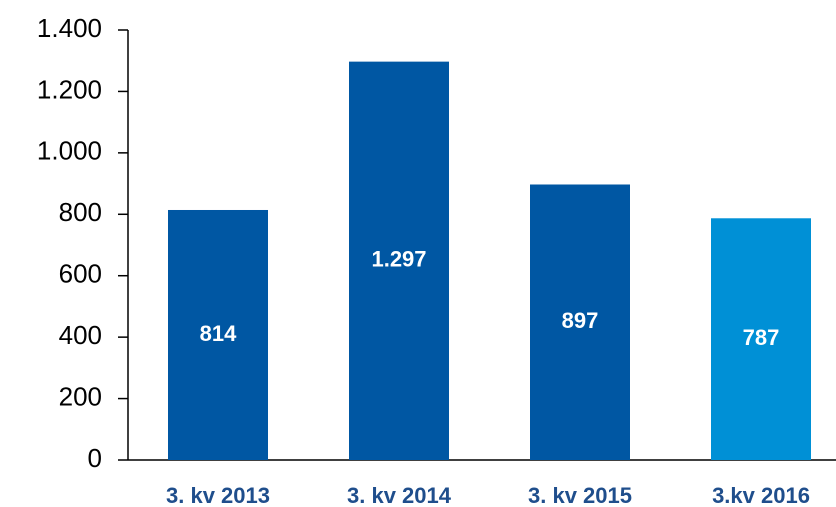 This screenshot has width=836, height=507. Describe the element at coordinates (80, 212) in the screenshot. I see `y-tick-label: 800` at that location.